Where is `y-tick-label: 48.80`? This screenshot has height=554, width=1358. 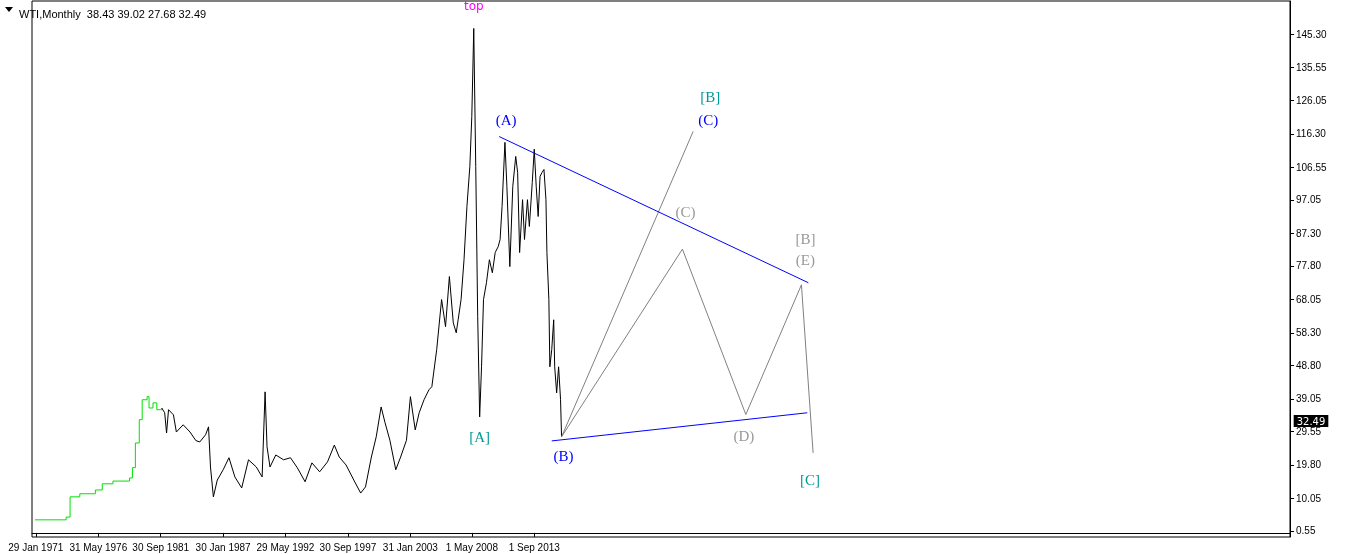 y-tick-label: 48.80 is located at coordinates (1309, 365).